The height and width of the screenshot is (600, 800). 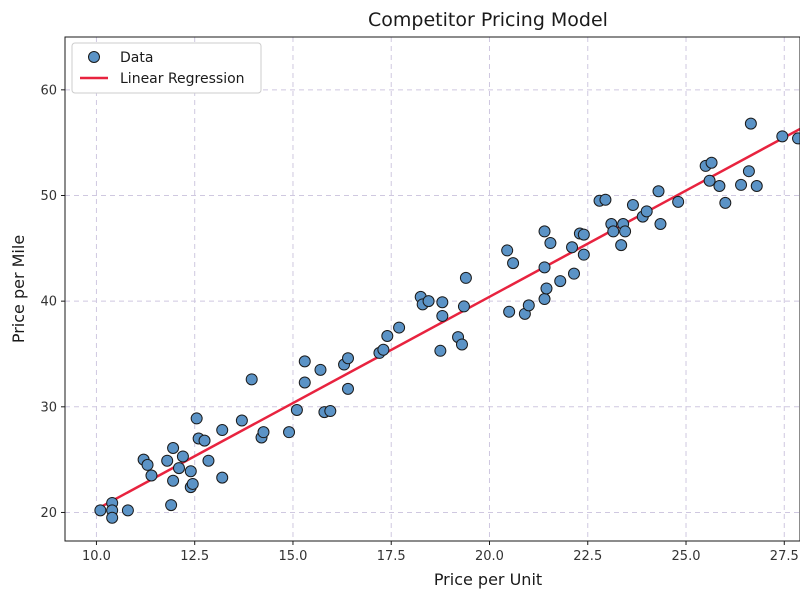 I want to click on chart-title: Competitor Pricing Model, so click(x=488, y=20).